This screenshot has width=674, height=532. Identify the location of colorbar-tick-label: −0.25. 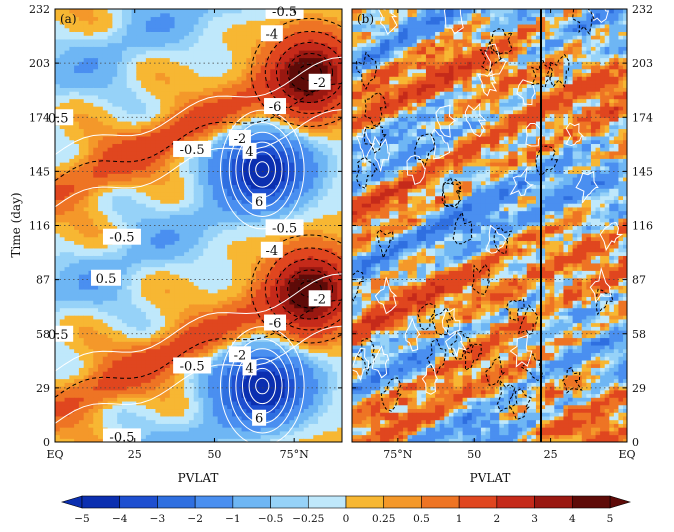
(308, 519).